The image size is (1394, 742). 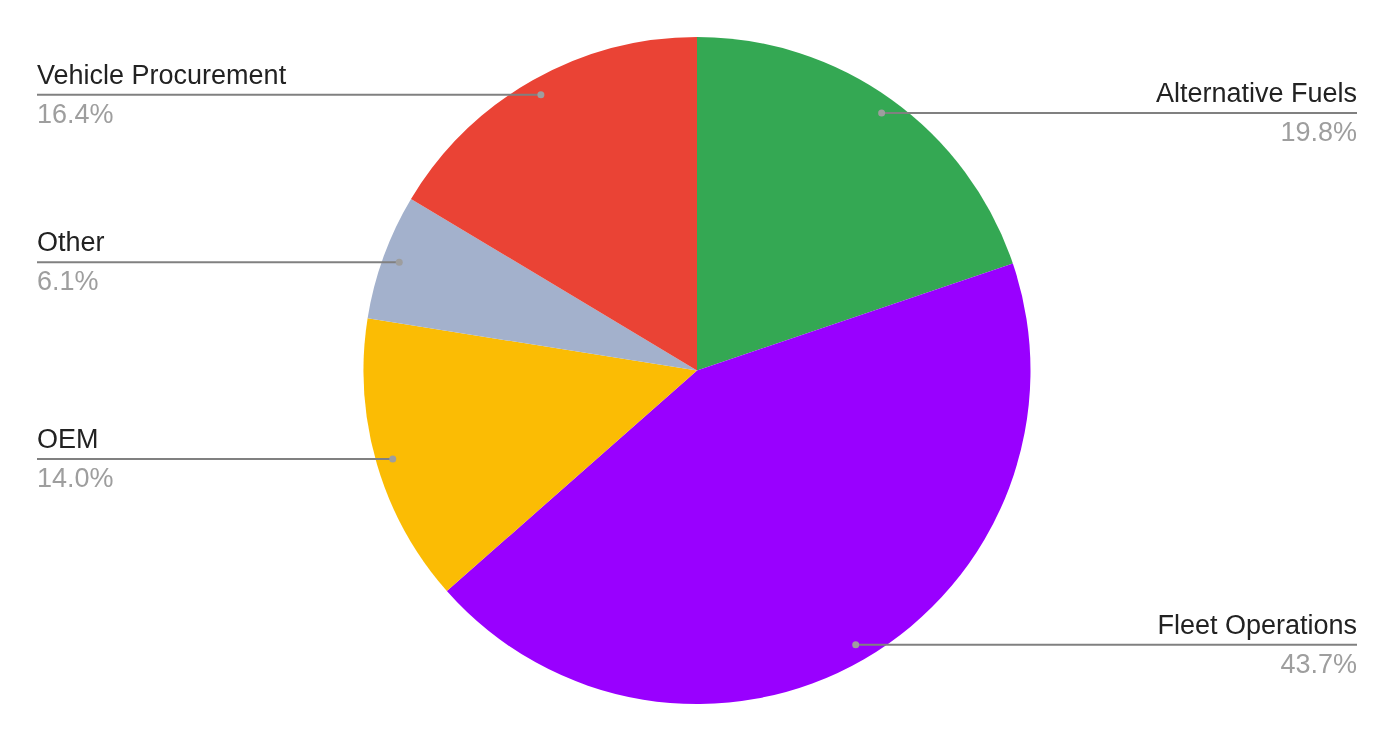 What do you see at coordinates (75, 477) in the screenshot?
I see `data-label: 14.0%` at bounding box center [75, 477].